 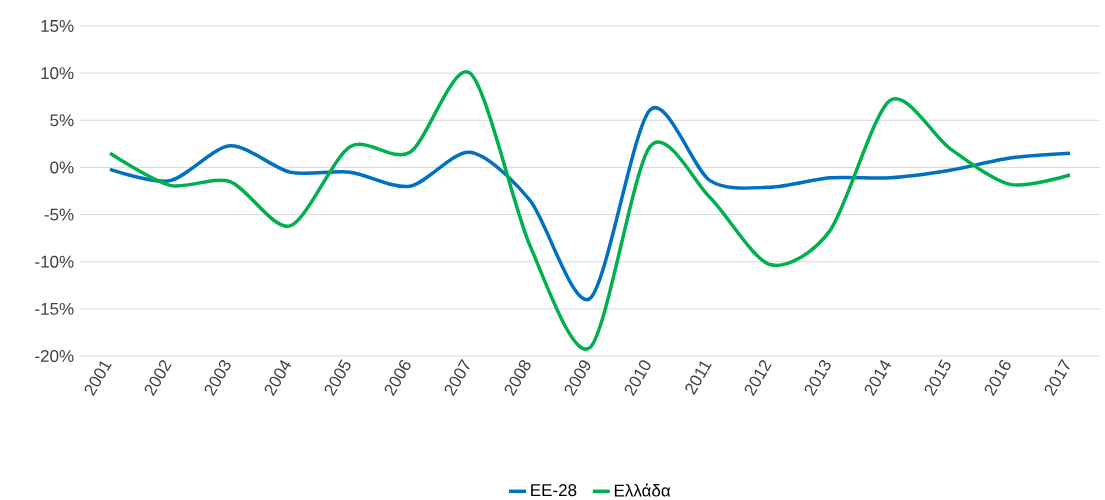 I want to click on y-tick-label: -20%, so click(x=54, y=356).